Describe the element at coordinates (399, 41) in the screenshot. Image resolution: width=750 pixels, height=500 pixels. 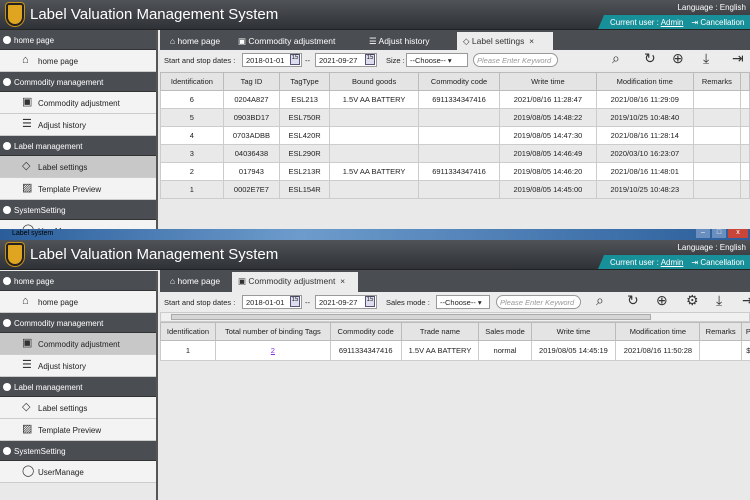
I see `tab-adjust-history: ☰ Adjust history` at that location.